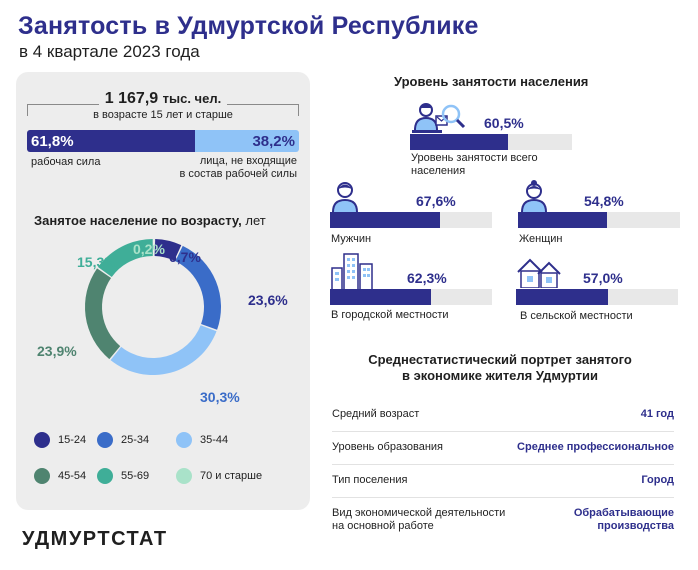  I want to click on total-number: 1 167,9, so click(131, 98).